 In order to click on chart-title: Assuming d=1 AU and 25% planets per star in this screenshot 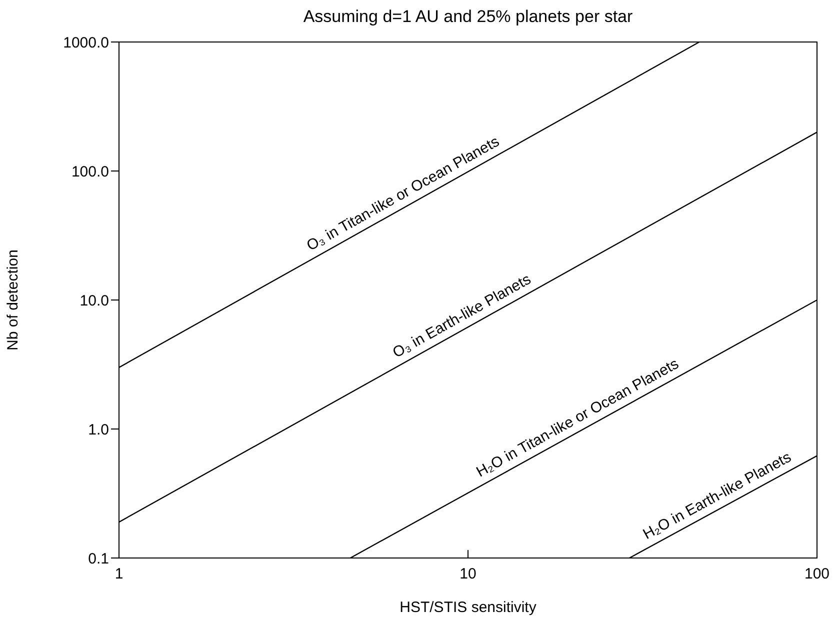, I will do `click(468, 16)`.